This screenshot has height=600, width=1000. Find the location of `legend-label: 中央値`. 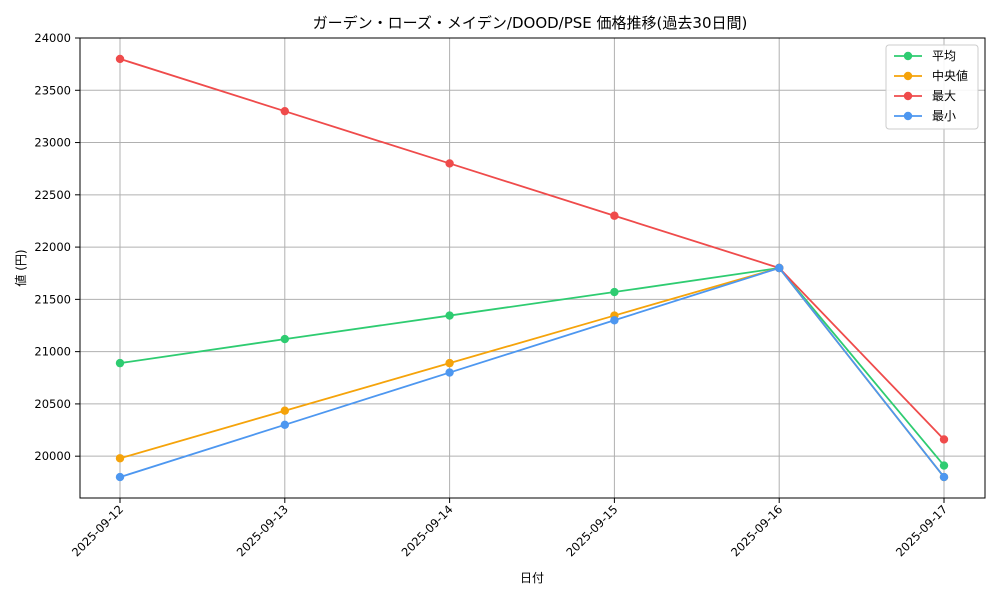

legend-label: 中央値 is located at coordinates (950, 75).